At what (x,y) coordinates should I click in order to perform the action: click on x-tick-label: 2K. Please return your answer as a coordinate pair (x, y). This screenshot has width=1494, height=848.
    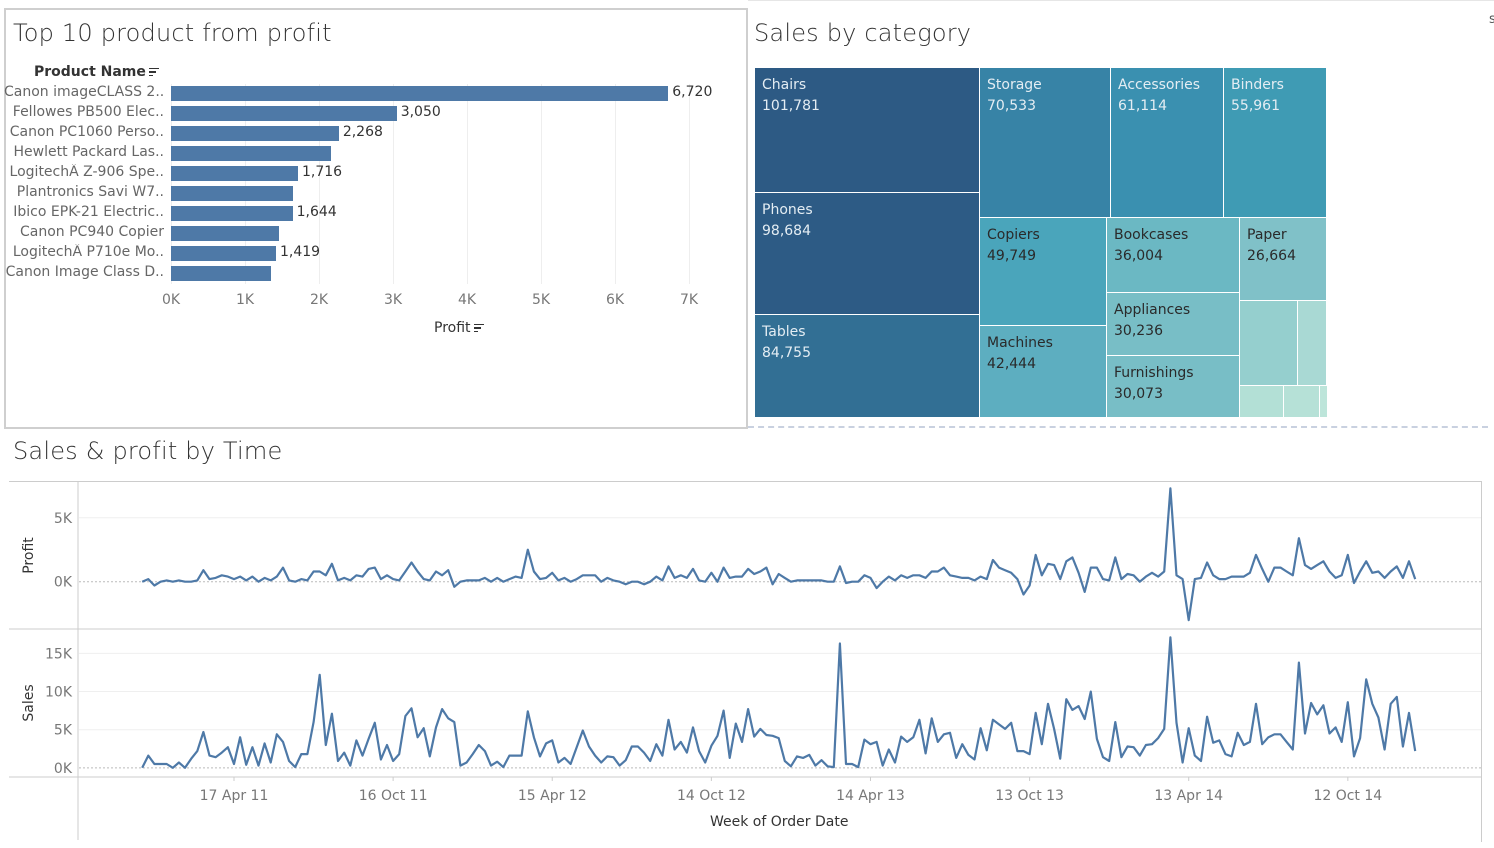
    Looking at the image, I should click on (319, 300).